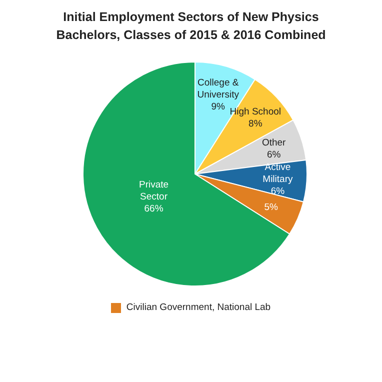 This screenshot has height=382, width=382. What do you see at coordinates (274, 142) in the screenshot?
I see `slice-label: Other` at bounding box center [274, 142].